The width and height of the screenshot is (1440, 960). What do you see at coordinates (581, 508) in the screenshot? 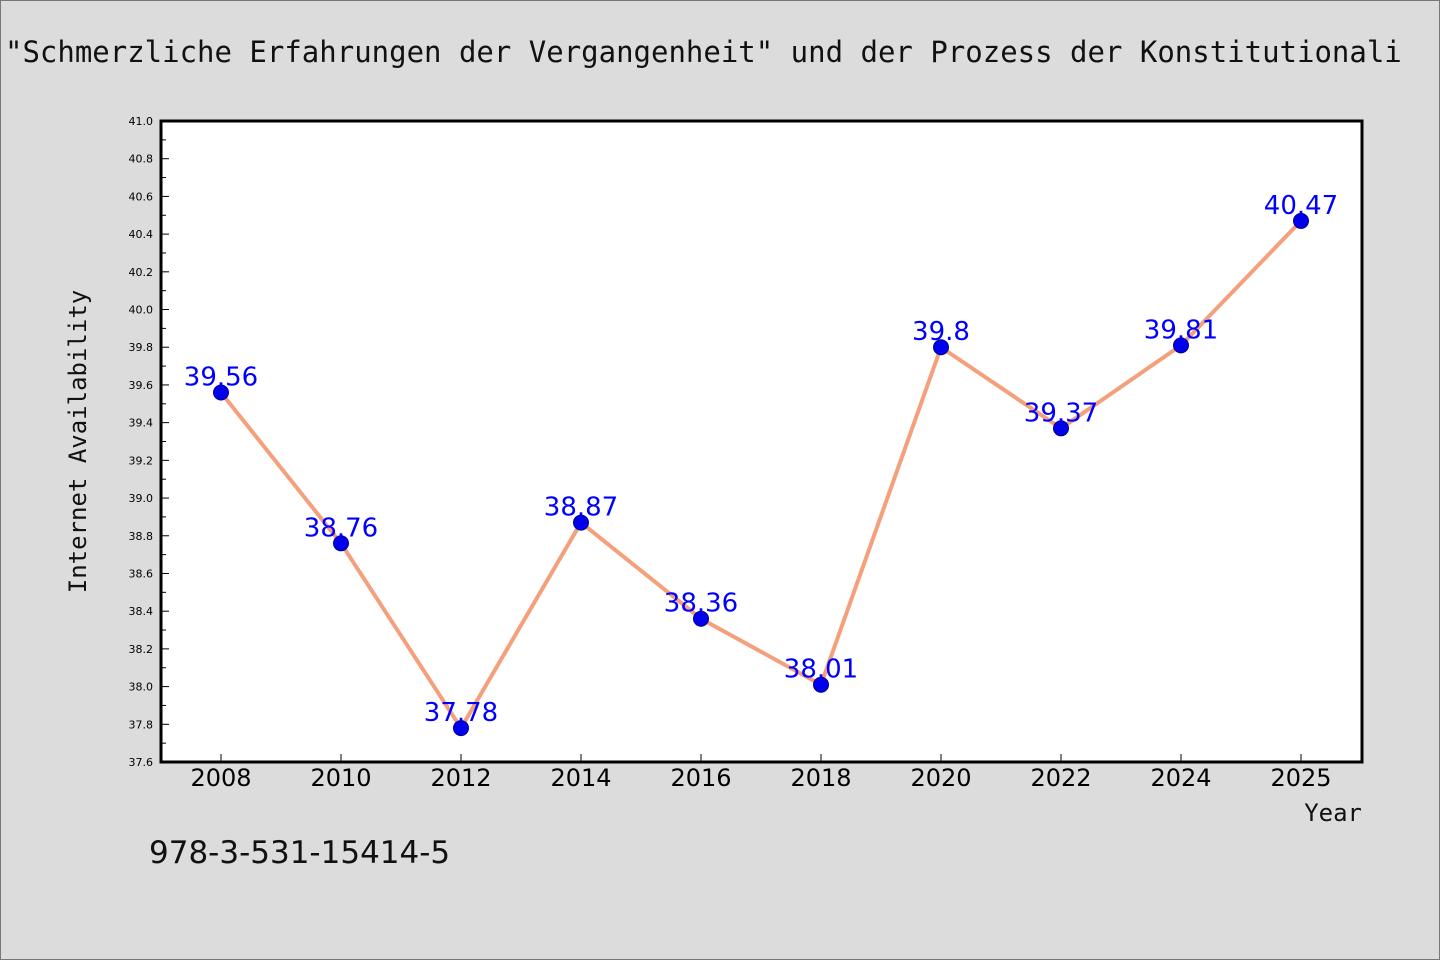
I see `data-label: 38.87` at bounding box center [581, 508].